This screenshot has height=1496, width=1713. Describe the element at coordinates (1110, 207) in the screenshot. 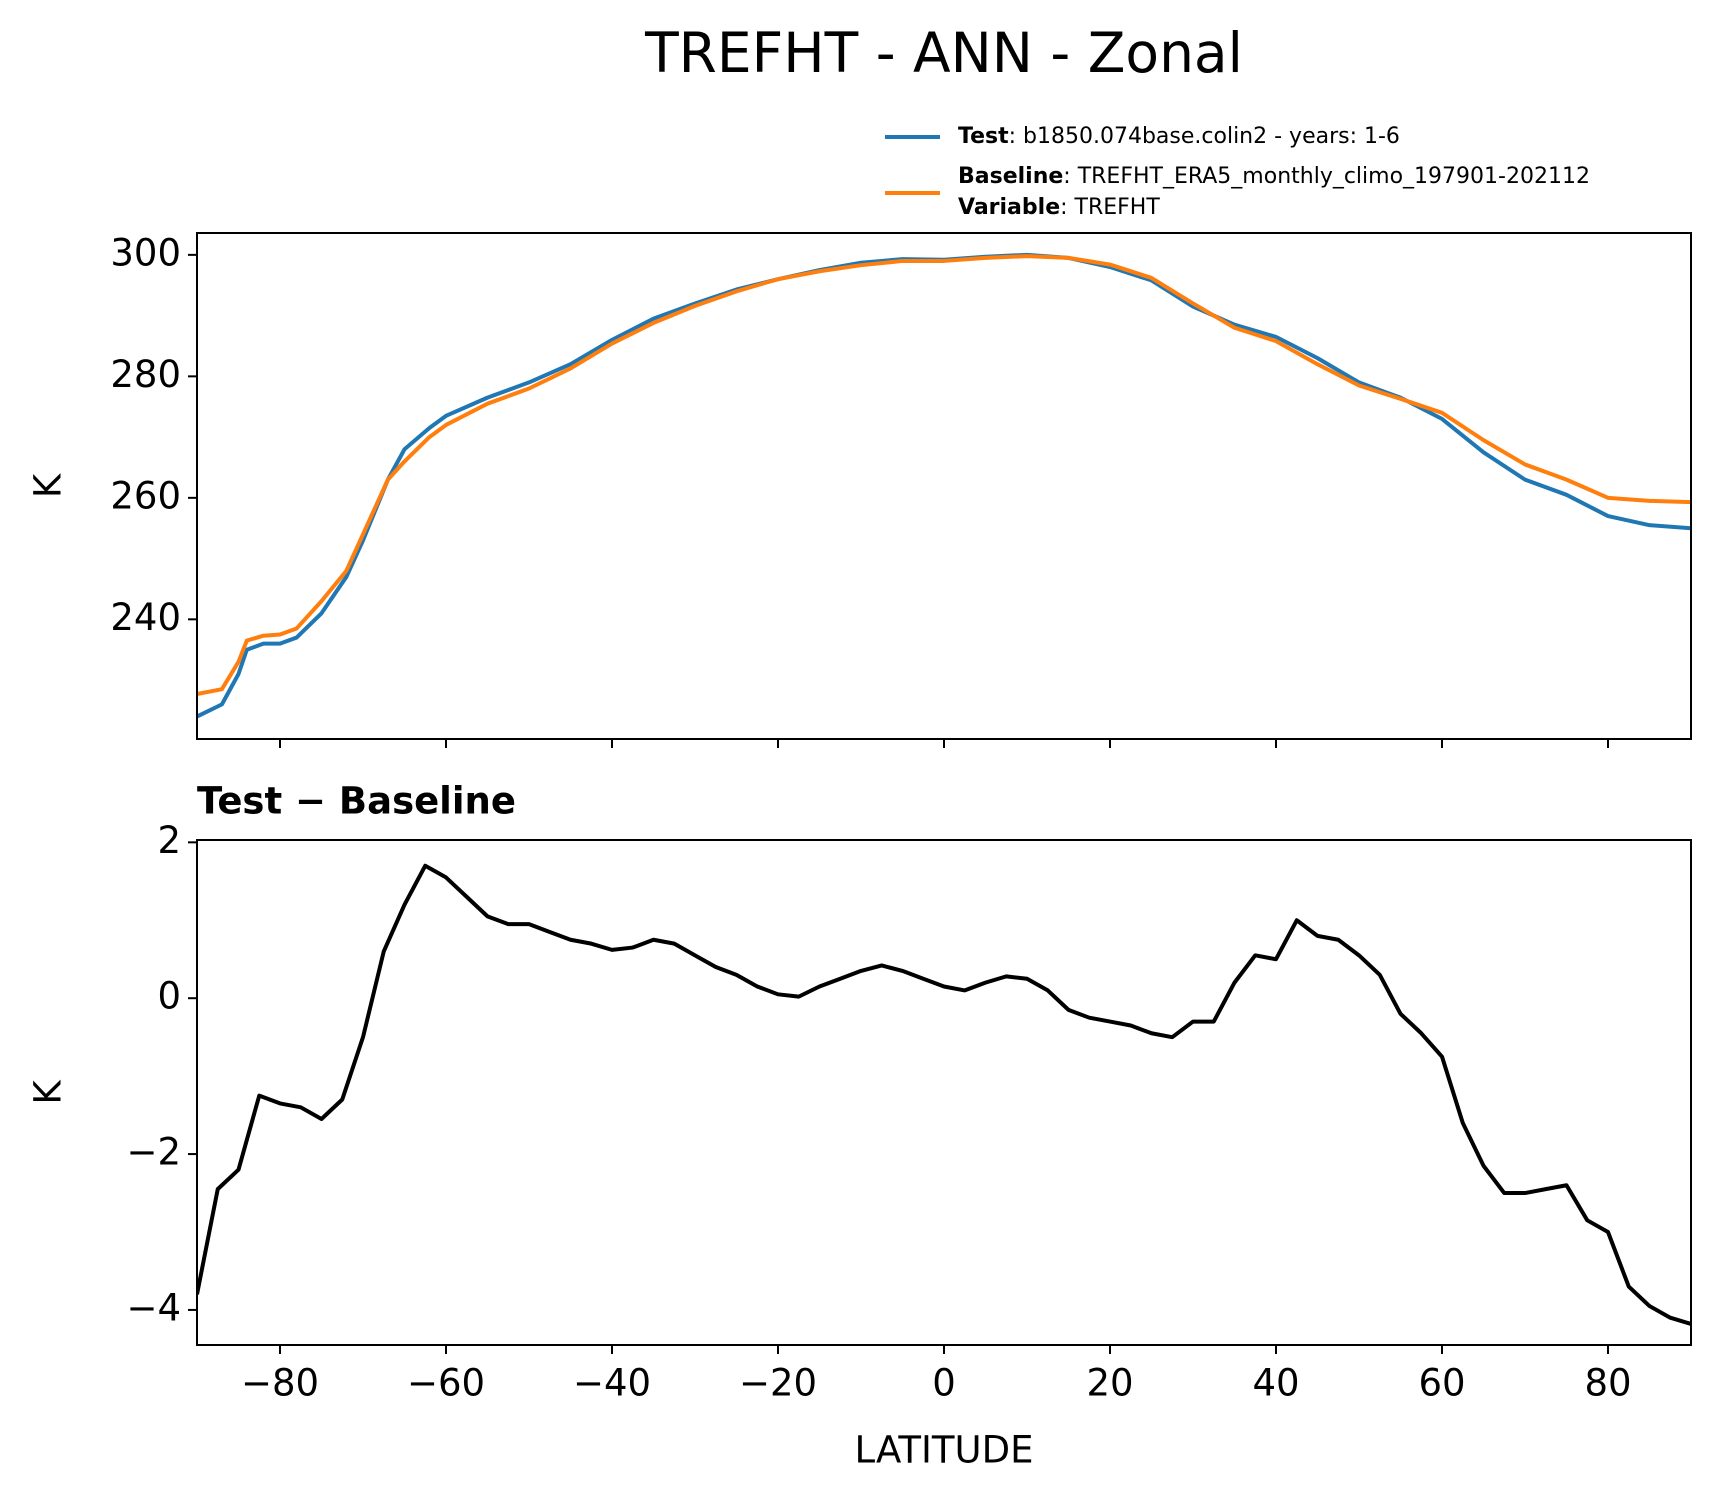

I see `legend-text: : TREFHT` at that location.